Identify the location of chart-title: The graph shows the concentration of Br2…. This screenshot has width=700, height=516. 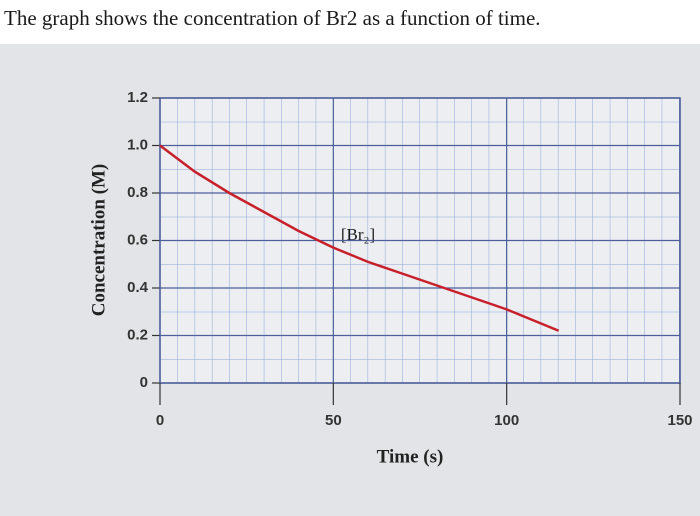
(272, 18).